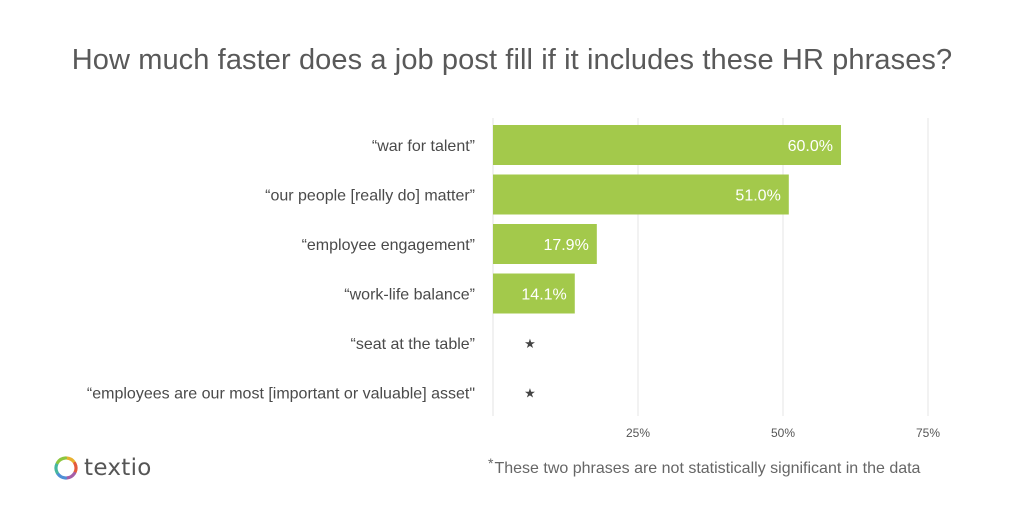 Image resolution: width=1024 pixels, height=512 pixels. Describe the element at coordinates (409, 295) in the screenshot. I see `category-label: “work-life balance”` at that location.